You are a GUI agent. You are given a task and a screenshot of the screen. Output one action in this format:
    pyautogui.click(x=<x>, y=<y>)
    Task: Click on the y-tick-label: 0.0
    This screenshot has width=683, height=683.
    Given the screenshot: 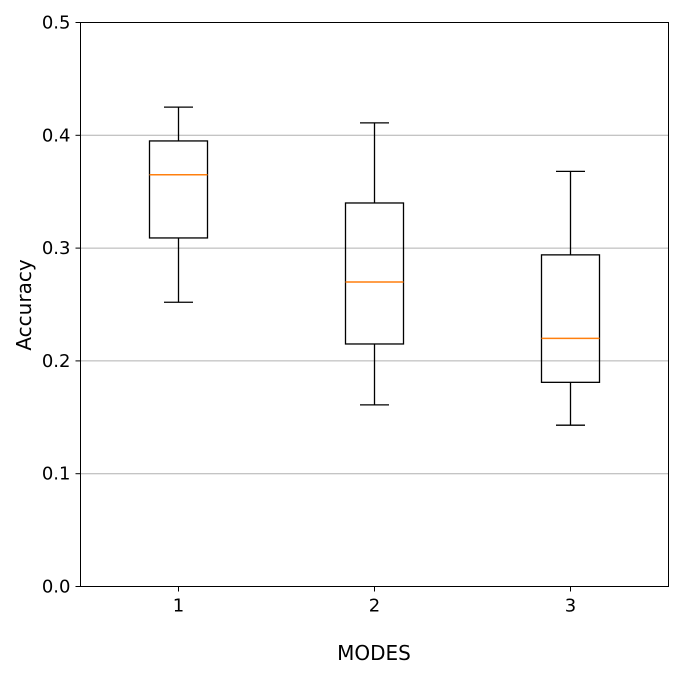 What is the action you would take?
    pyautogui.click(x=56, y=587)
    